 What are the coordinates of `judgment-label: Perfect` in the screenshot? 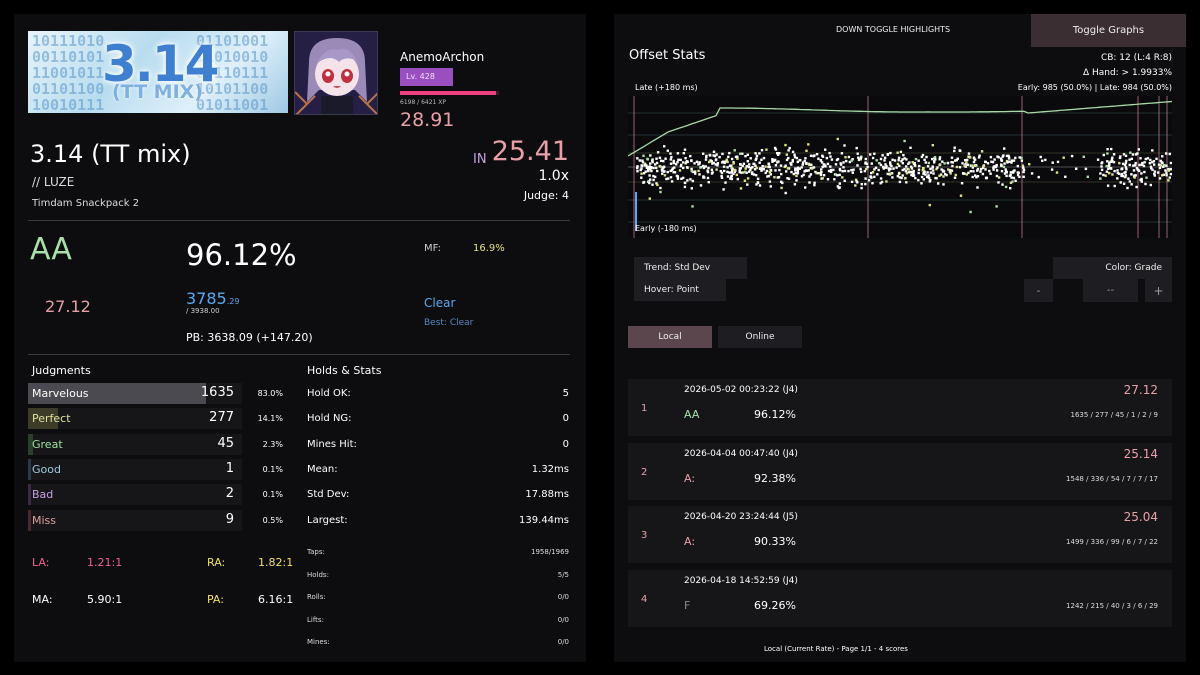 It's located at (51, 419).